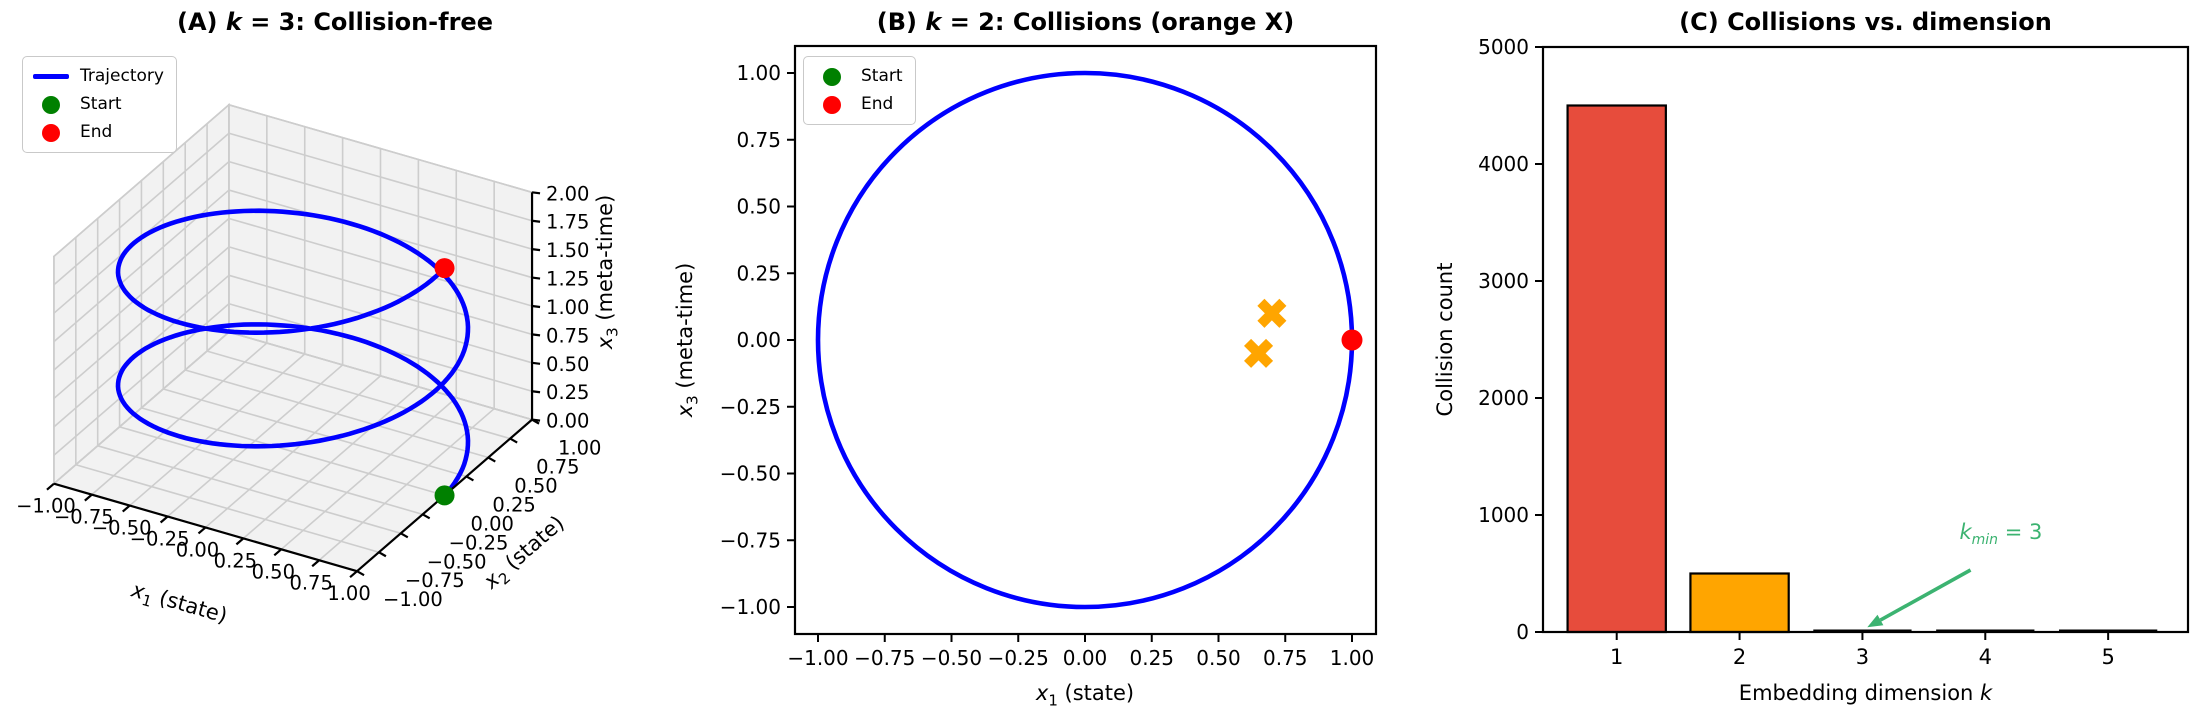 The image size is (2203, 713). I want to click on collision-markers, so click(1265, 333).